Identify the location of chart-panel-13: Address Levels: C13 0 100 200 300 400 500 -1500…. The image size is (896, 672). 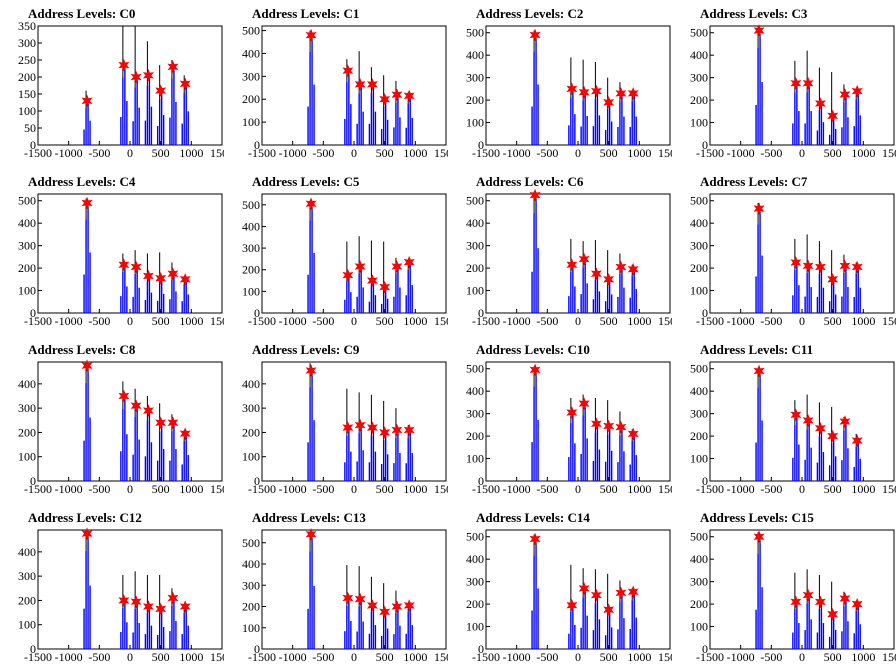
(336, 588).